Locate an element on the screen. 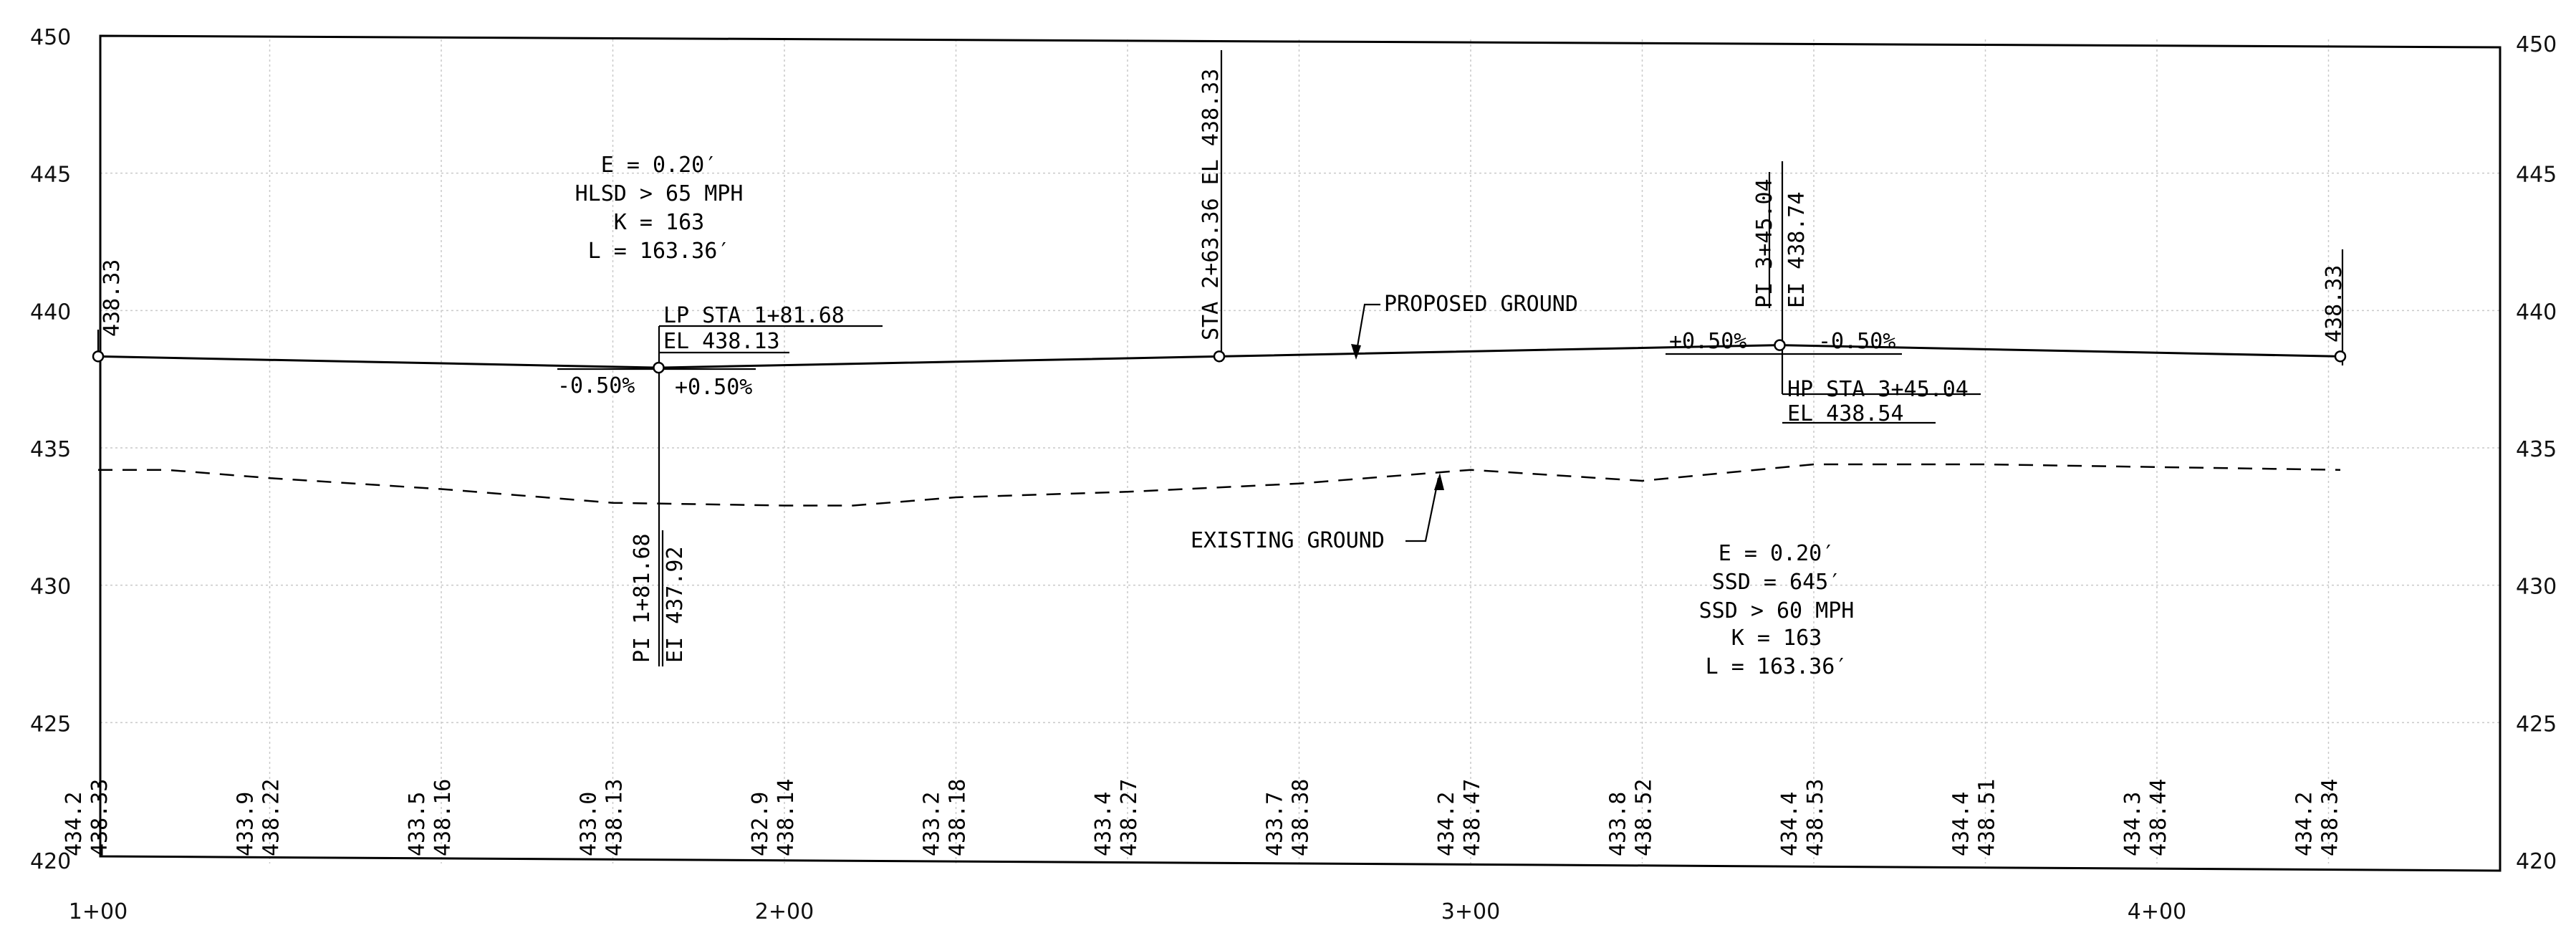 This screenshot has width=2576, height=933. x-axis: 1+00 2+00 3+00 4+00 is located at coordinates (1127, 911).